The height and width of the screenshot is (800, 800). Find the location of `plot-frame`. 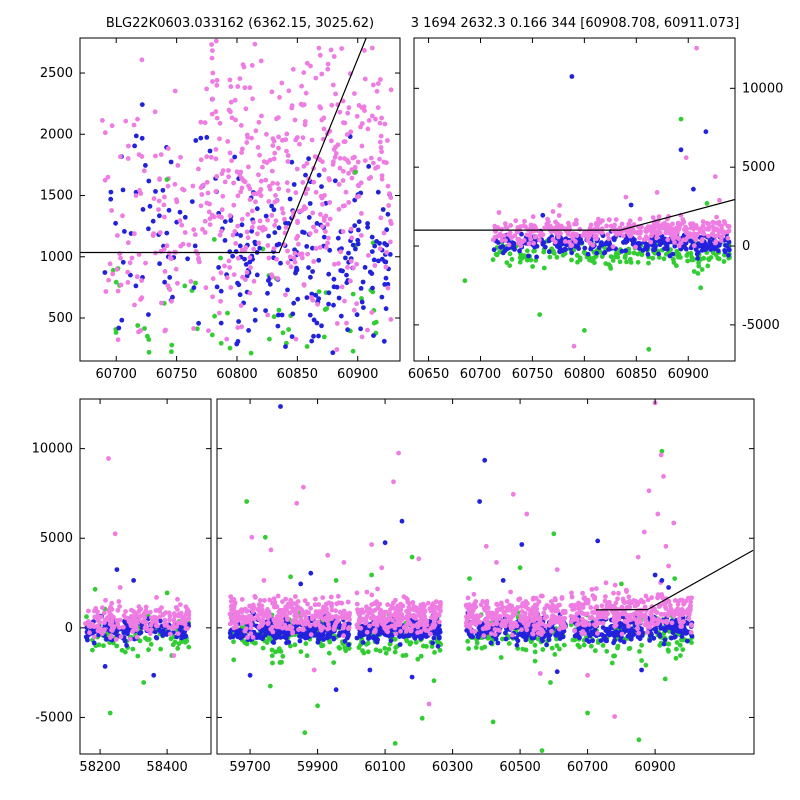

plot-frame is located at coordinates (145, 576).